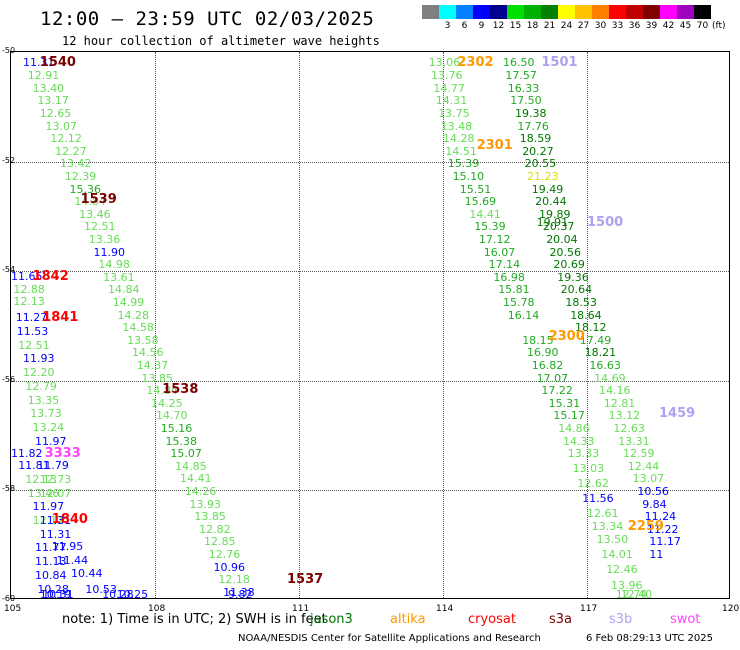  What do you see at coordinates (98, 200) in the screenshot?
I see `pass-number-label: 1539` at bounding box center [98, 200].